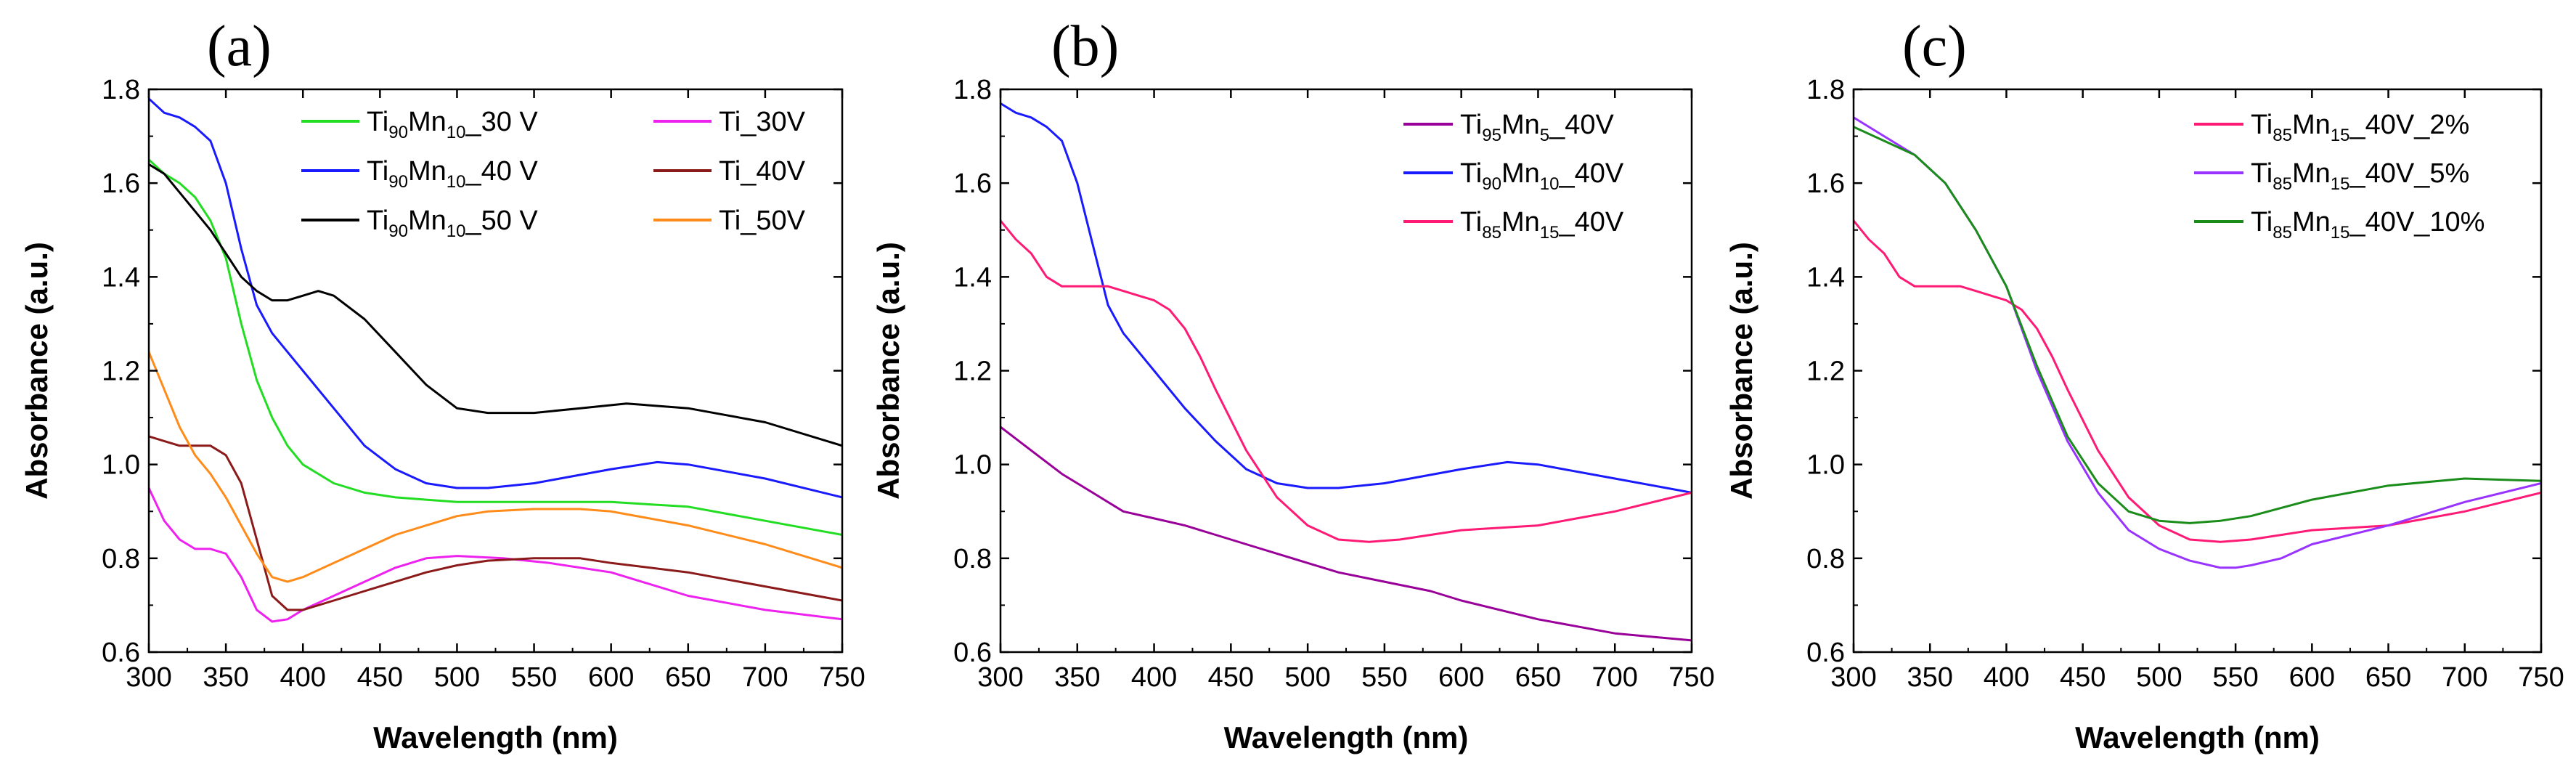 The width and height of the screenshot is (2576, 777). Describe the element at coordinates (2360, 127) in the screenshot. I see `legend-label: Ti85Mn15_40V_2%` at that location.